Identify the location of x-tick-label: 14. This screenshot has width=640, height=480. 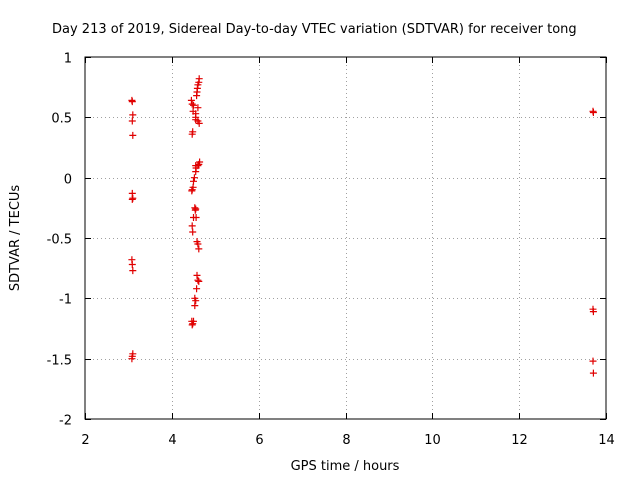
(606, 440).